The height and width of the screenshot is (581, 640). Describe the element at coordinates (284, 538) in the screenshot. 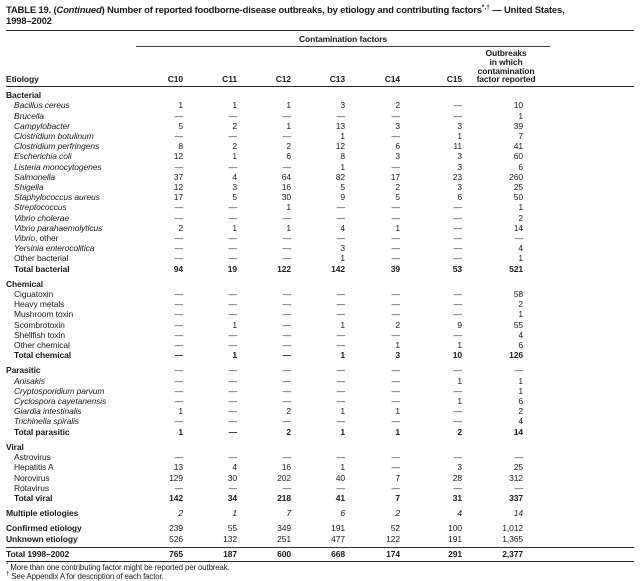

I see `value-cell: 251` at that location.